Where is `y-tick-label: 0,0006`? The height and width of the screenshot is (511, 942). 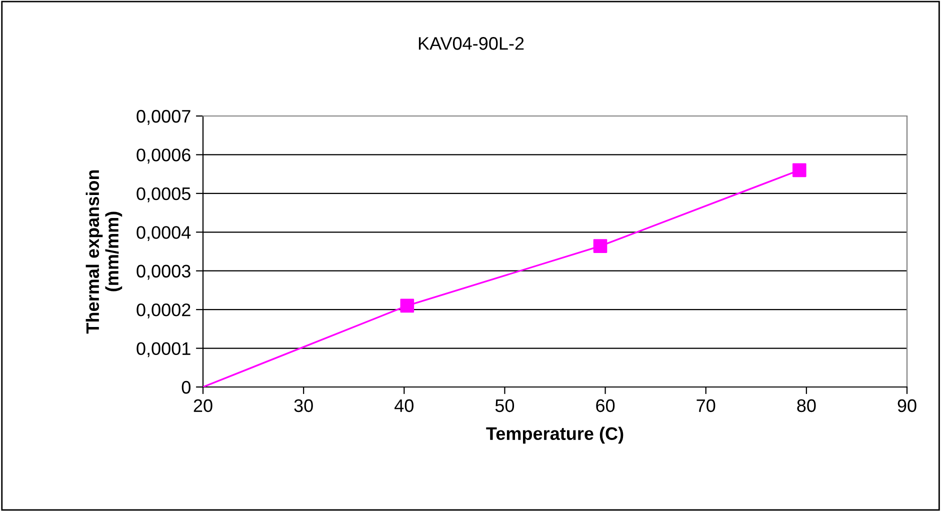
y-tick-label: 0,0006 is located at coordinates (163, 156).